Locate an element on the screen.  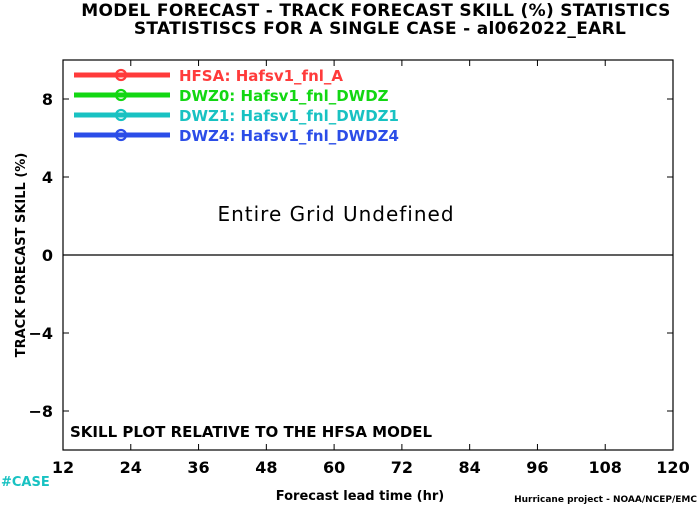
x-tick-label: 108 is located at coordinates (605, 467).